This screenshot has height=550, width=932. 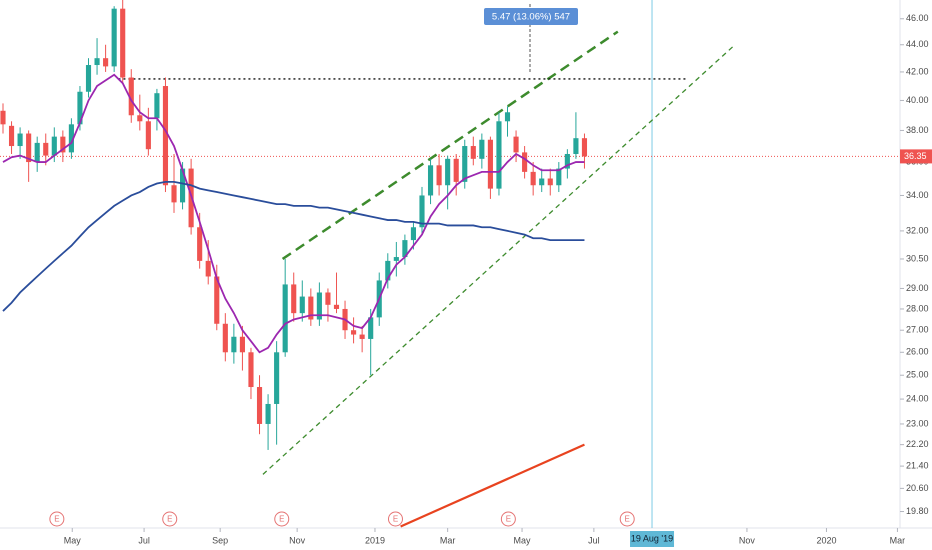 I want to click on x-tick-label: Sep, so click(x=220, y=540).